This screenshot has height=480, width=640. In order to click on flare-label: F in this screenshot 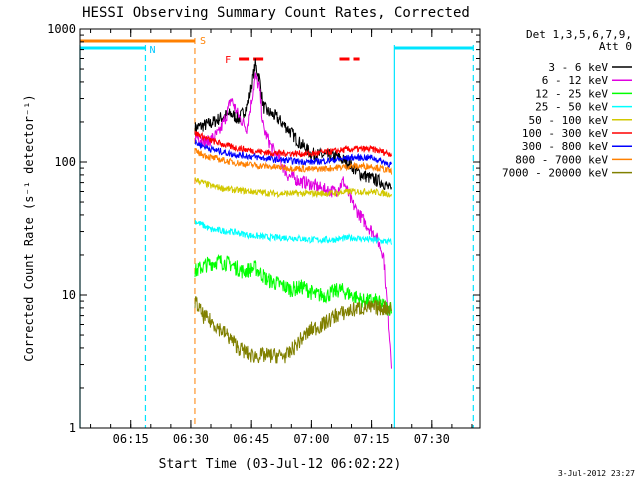, I will do `click(228, 60)`.